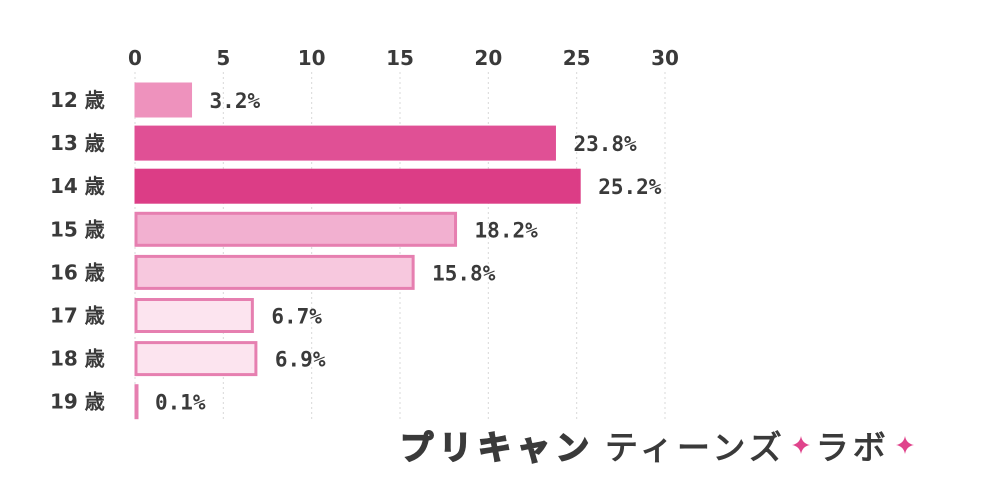  I want to click on brand-name-part2: ティーンズ, so click(695, 447).